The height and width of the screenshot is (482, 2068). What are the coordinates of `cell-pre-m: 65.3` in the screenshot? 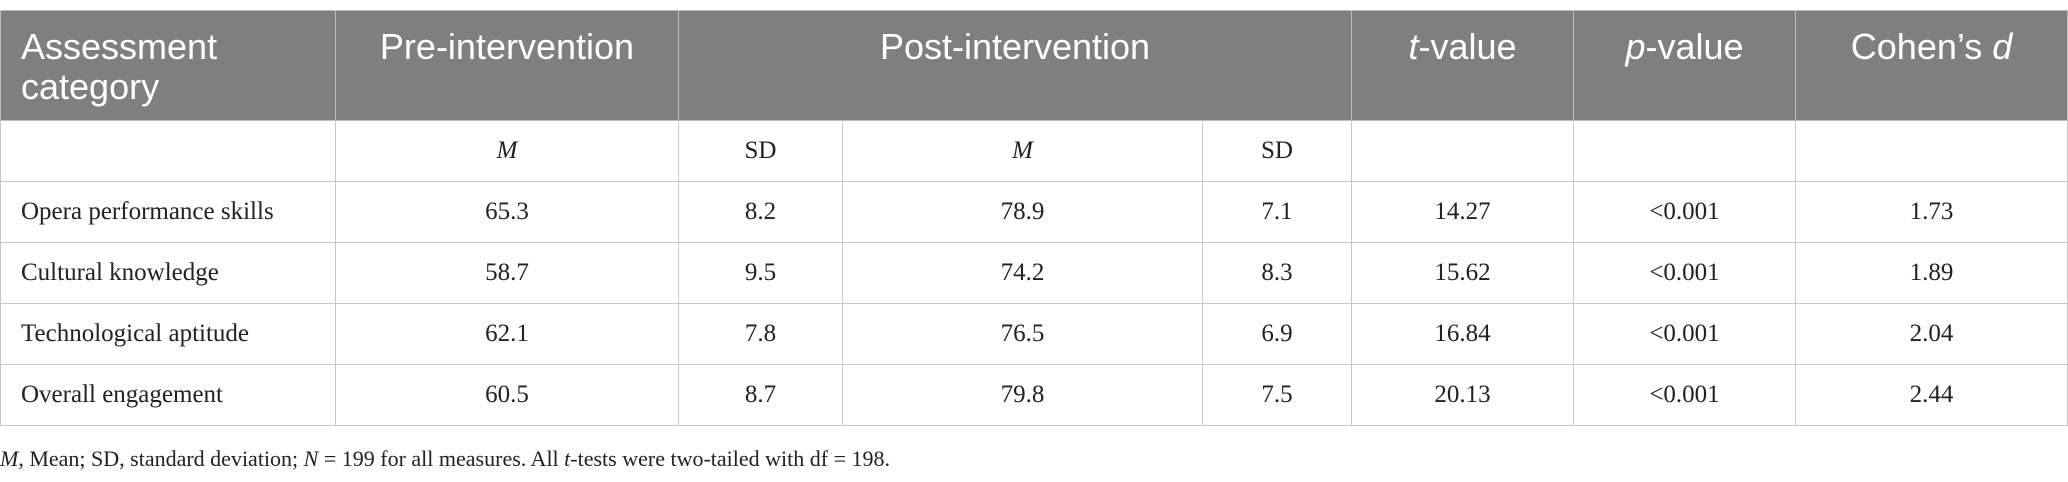 It's located at (507, 212).